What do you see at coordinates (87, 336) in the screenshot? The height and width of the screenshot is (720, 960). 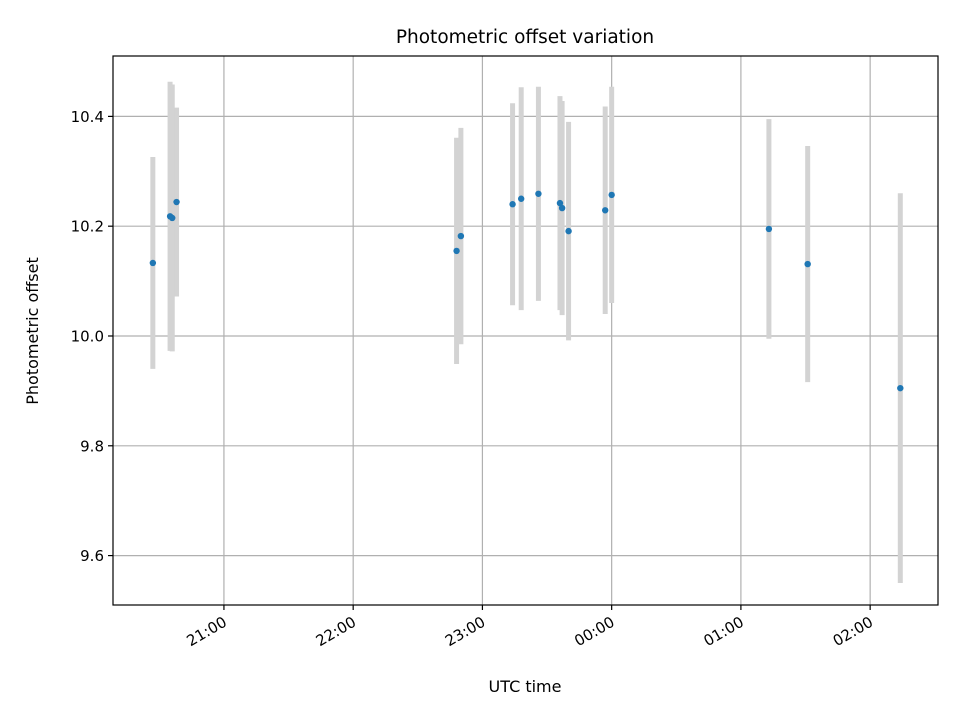 I see `y-tick-label: 10.0` at bounding box center [87, 336].